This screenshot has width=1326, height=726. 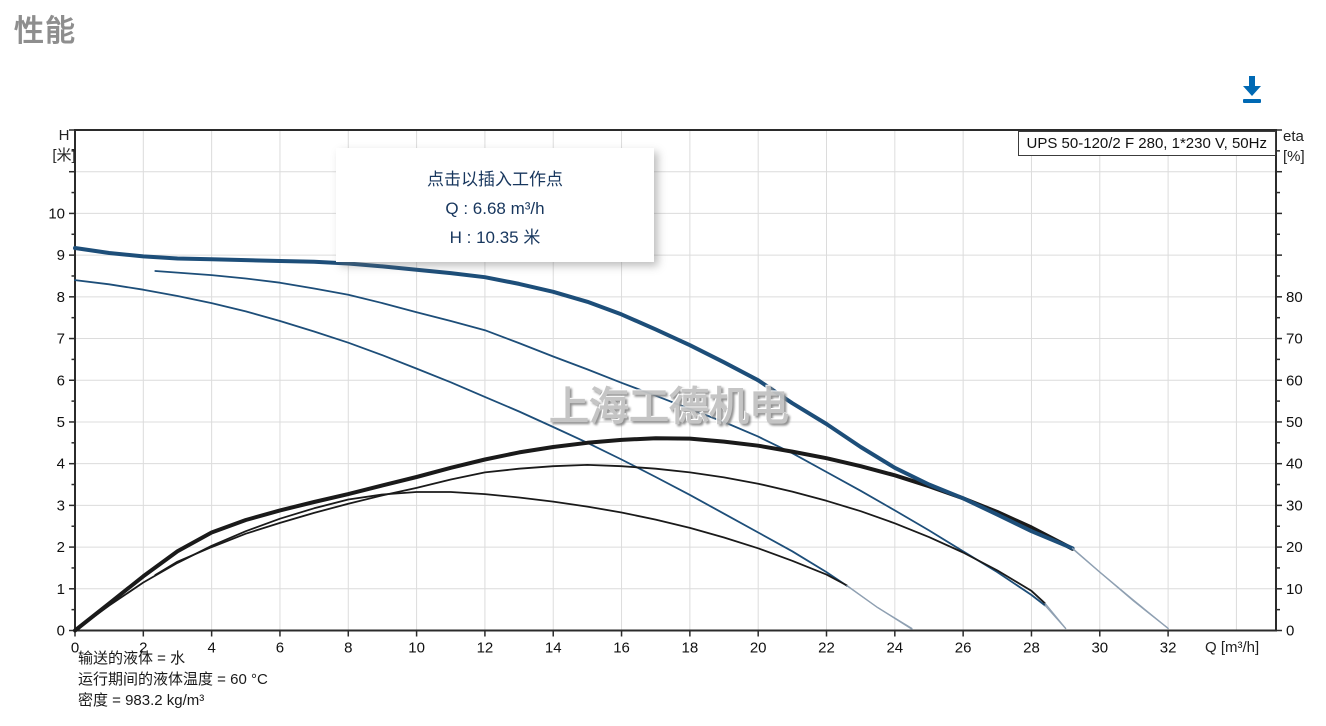 What do you see at coordinates (1120, 588) in the screenshot?
I see `series-head-speed3-extension` at bounding box center [1120, 588].